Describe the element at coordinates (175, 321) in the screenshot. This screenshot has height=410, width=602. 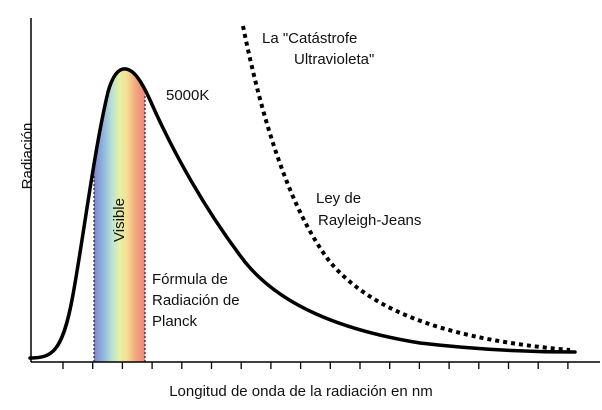
I see `planck-label-line3: Planck` at that location.